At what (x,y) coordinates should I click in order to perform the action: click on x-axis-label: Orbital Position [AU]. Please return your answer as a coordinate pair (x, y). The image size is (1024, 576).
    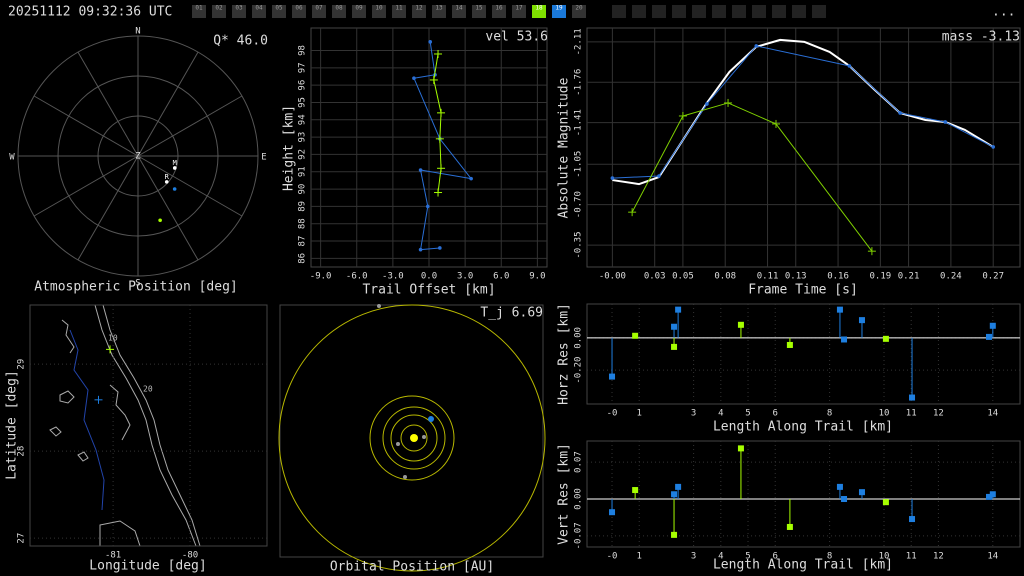
    Looking at the image, I should click on (412, 567).